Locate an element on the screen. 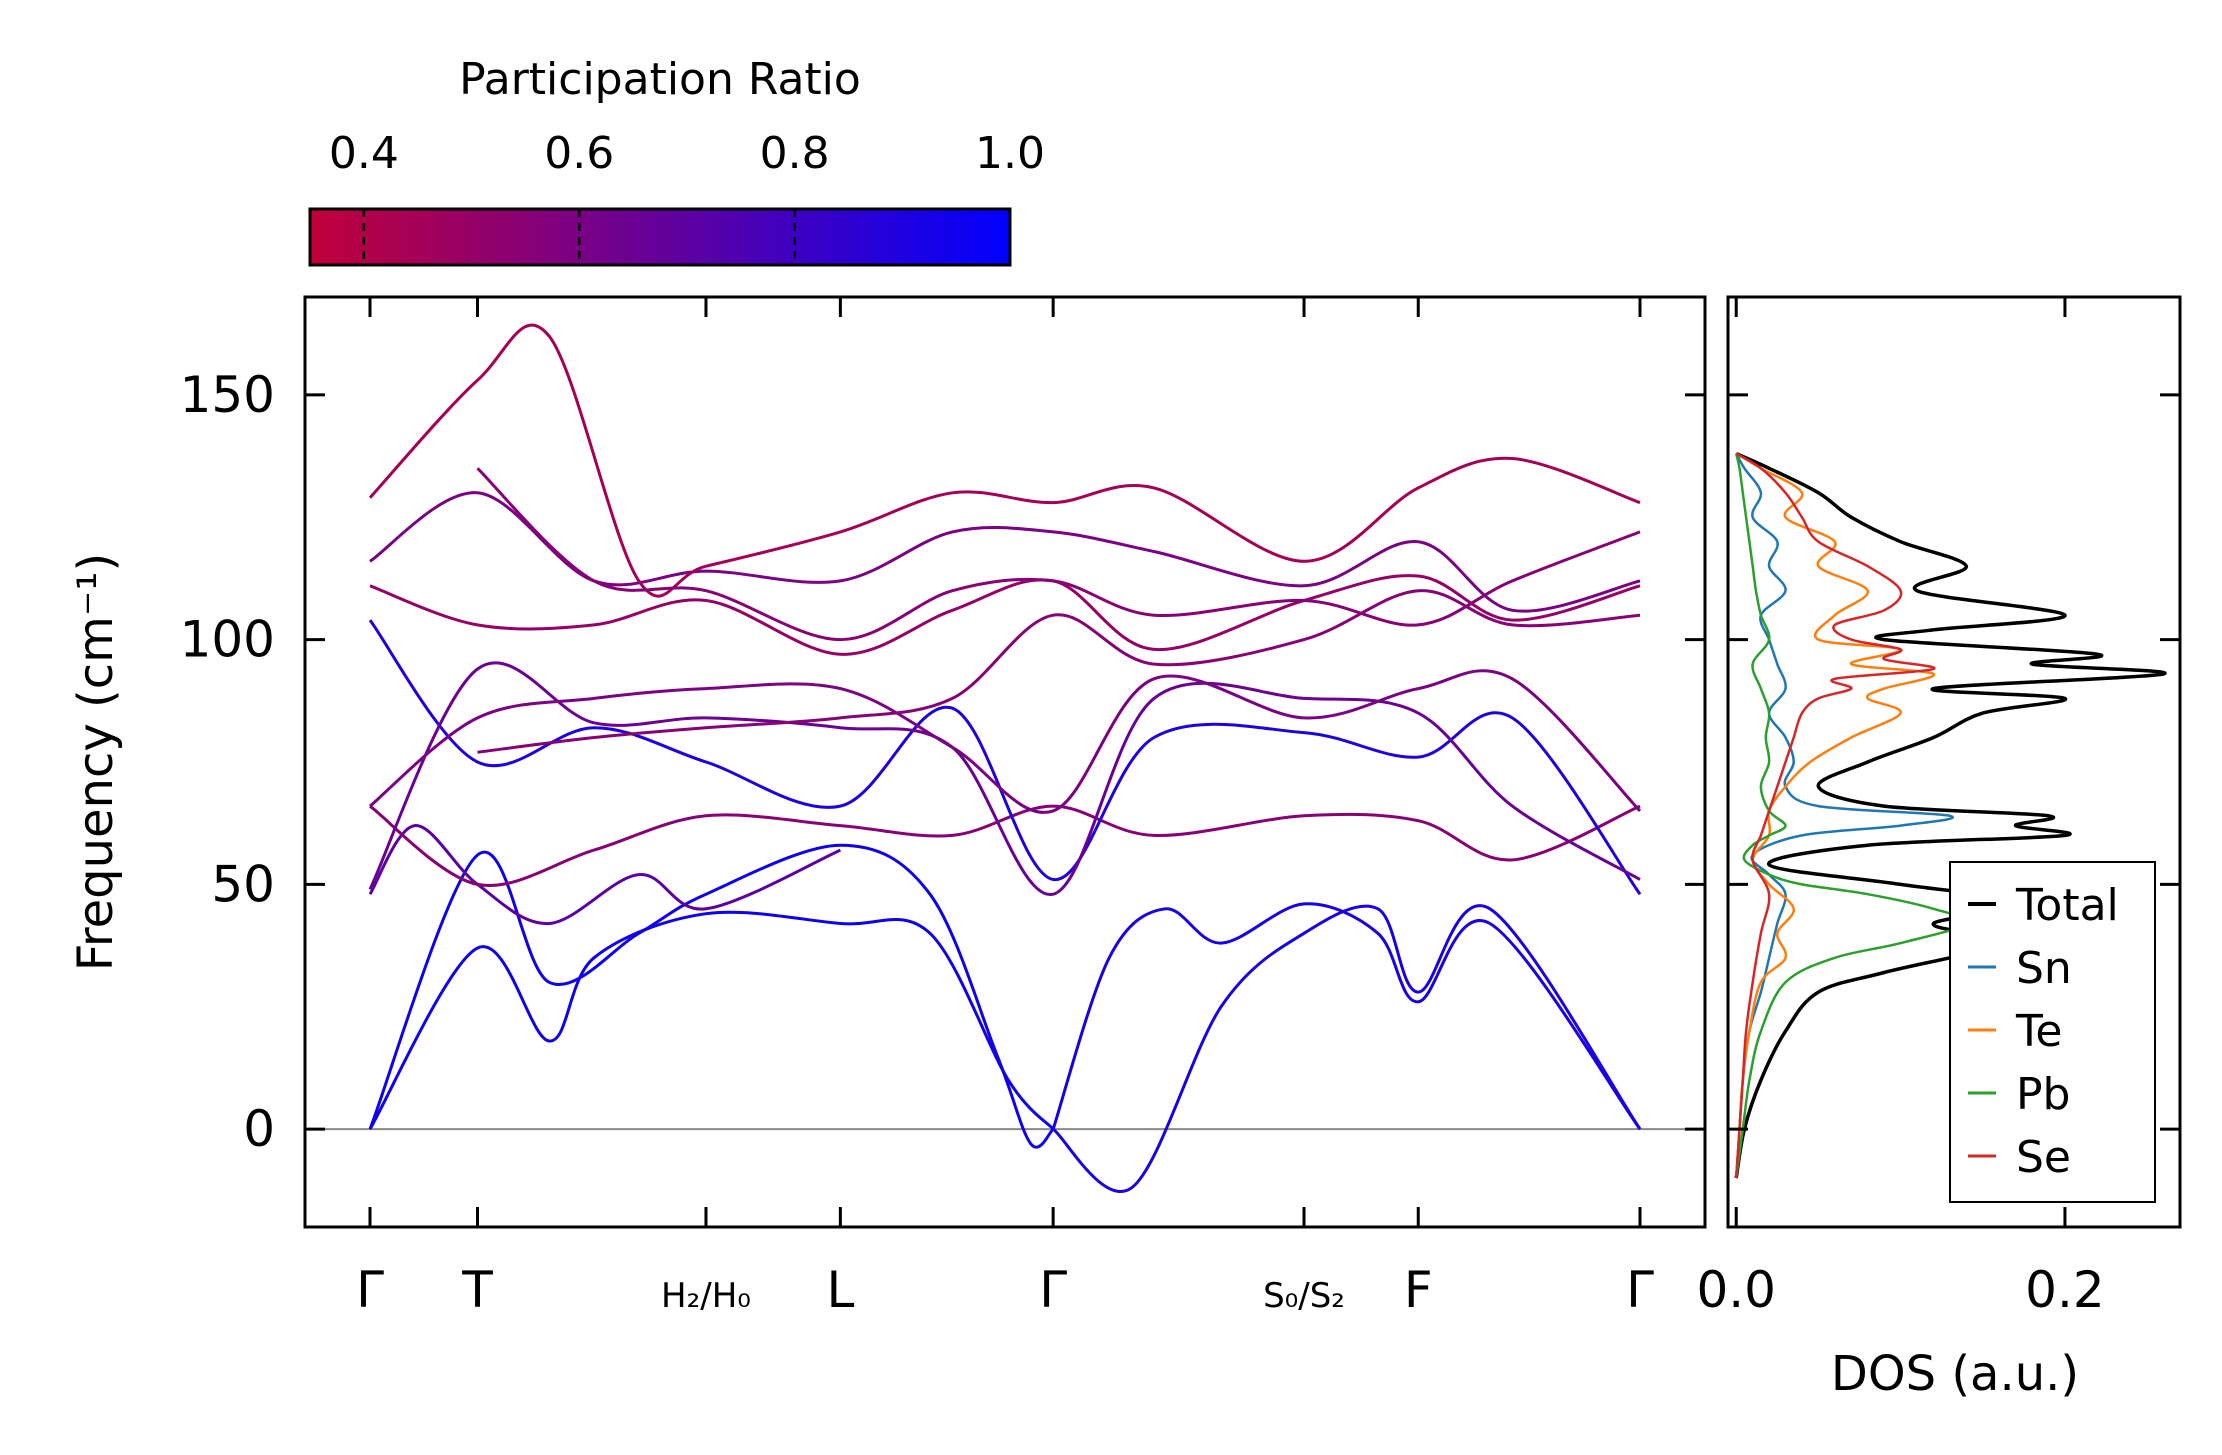 Image resolution: width=2222 pixels, height=1455 pixels. k-point-label: H₂/H₀ is located at coordinates (706, 1296).